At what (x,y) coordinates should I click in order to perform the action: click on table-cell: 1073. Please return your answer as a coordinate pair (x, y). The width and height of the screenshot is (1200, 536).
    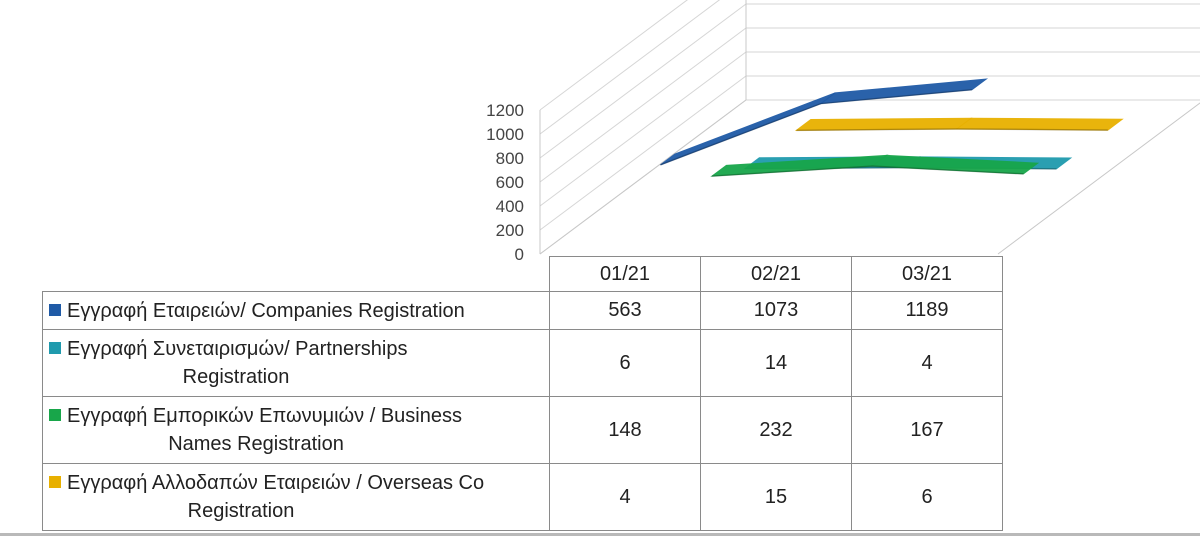
    Looking at the image, I should click on (776, 310).